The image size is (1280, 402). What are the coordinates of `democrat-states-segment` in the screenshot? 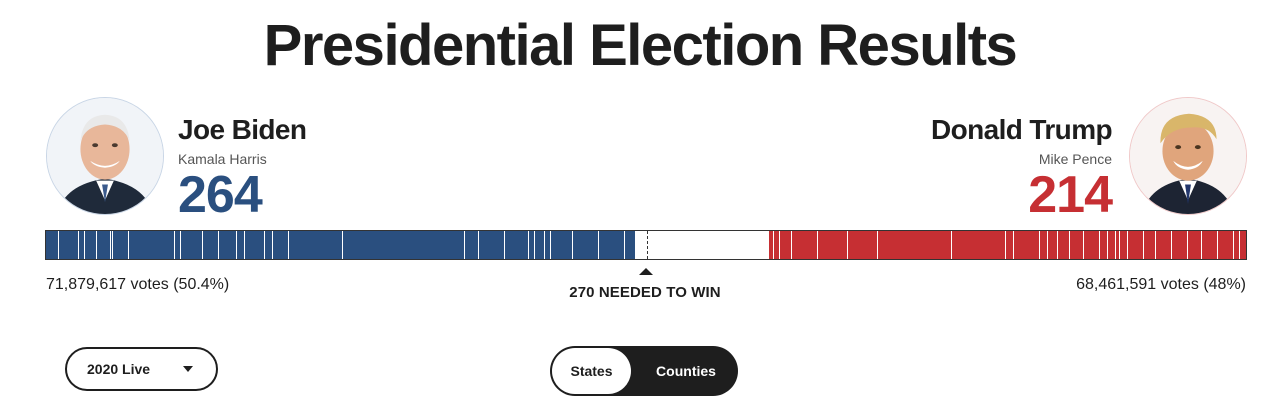 It's located at (340, 245).